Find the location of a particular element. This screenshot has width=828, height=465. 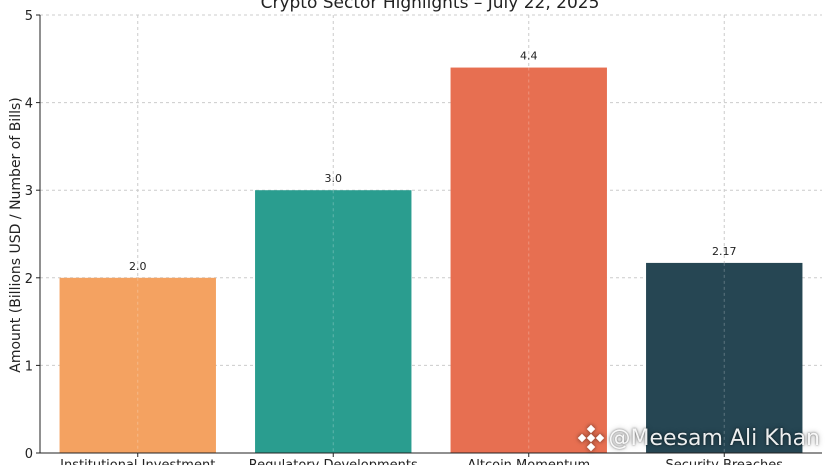

chart-title: Crypto Sector Highlights – July 22, 2025 is located at coordinates (430, 6).